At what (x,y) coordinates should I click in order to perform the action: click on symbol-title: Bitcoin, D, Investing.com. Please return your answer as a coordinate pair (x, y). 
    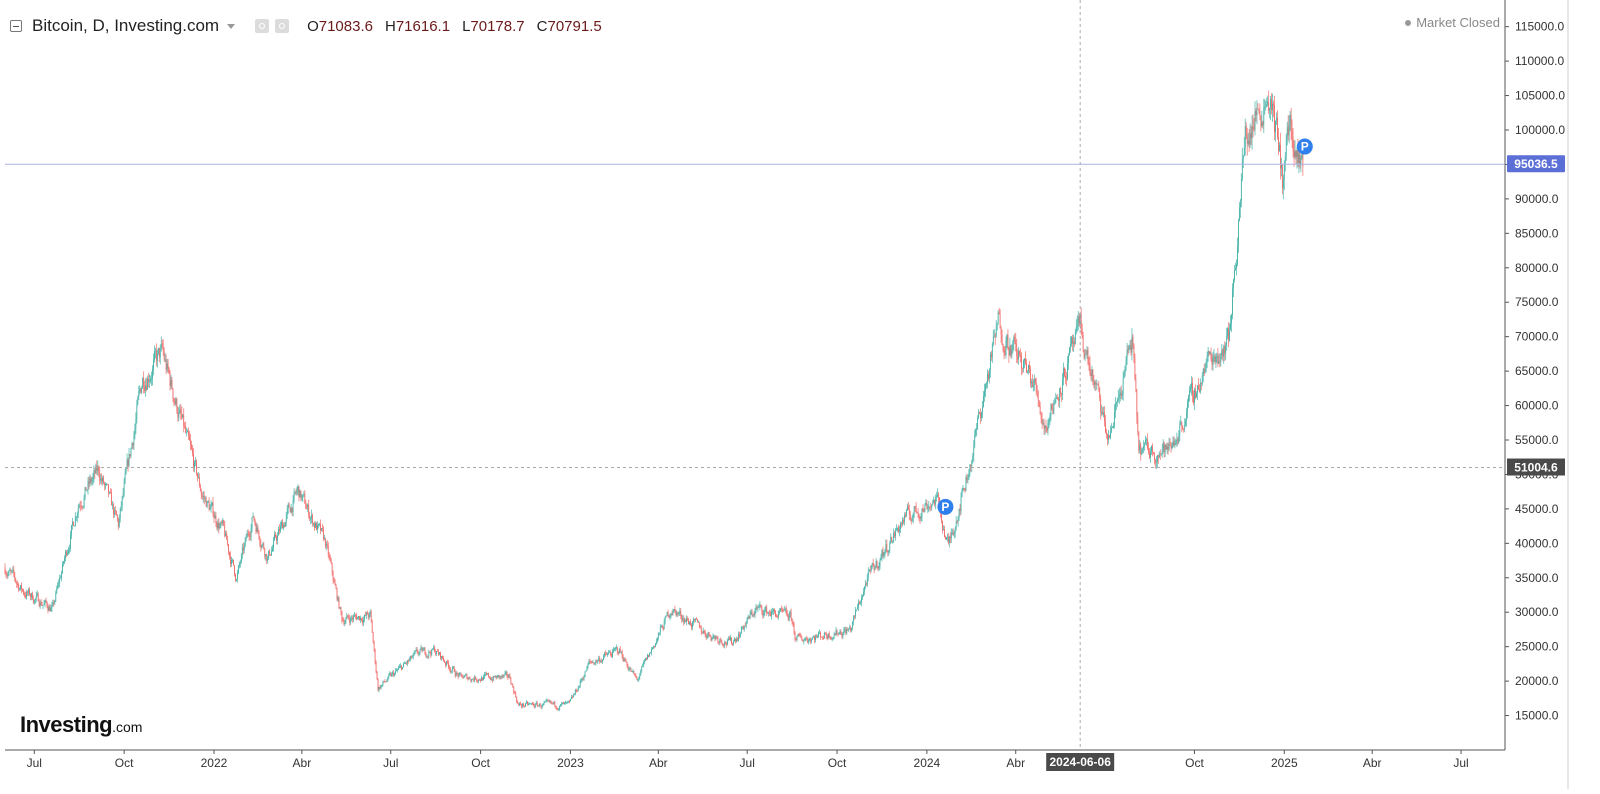
    Looking at the image, I should click on (126, 25).